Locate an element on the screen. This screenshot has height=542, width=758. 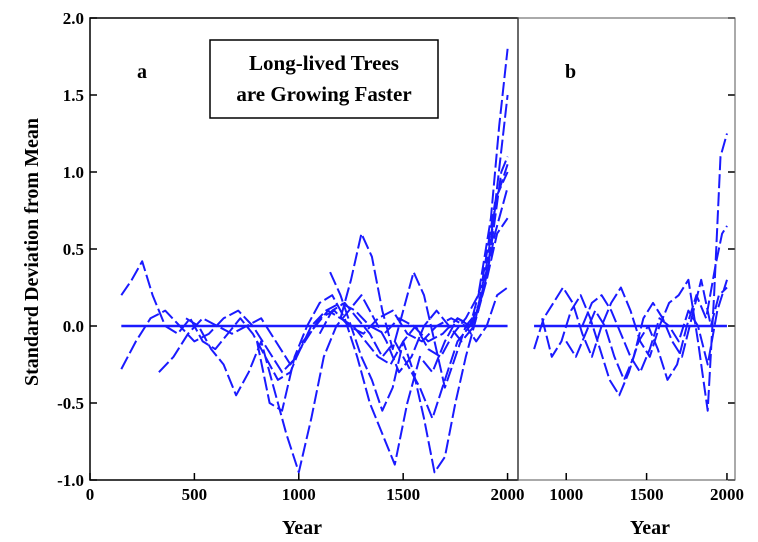
title-line-1: Long-lived Trees is located at coordinates (324, 63).